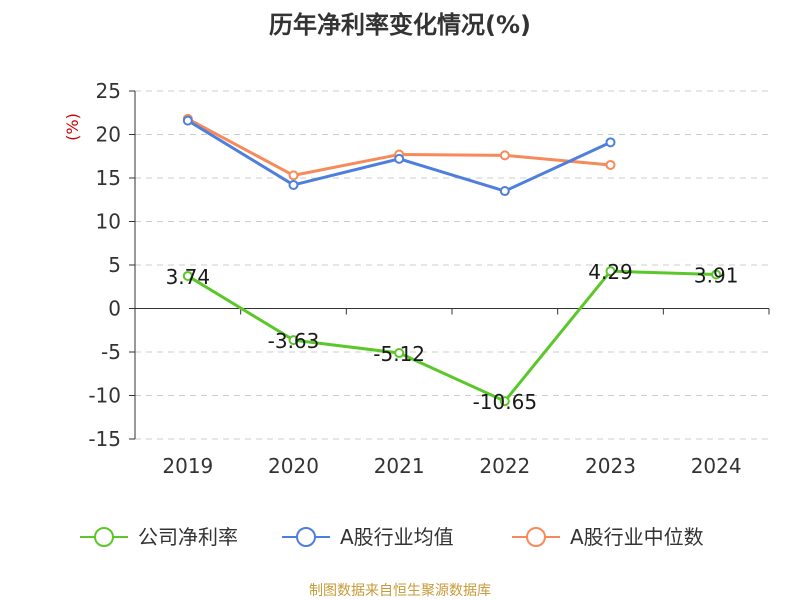 Image resolution: width=800 pixels, height=600 pixels. Describe the element at coordinates (108, 178) in the screenshot. I see `y-tick-label: 15` at that location.